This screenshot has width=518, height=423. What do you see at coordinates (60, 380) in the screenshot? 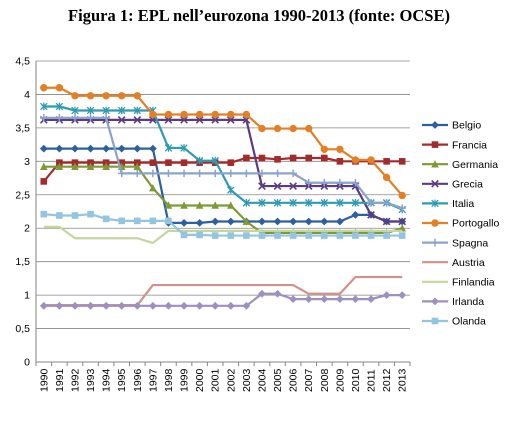
I see `x-tick-label: 1991` at bounding box center [60, 380].